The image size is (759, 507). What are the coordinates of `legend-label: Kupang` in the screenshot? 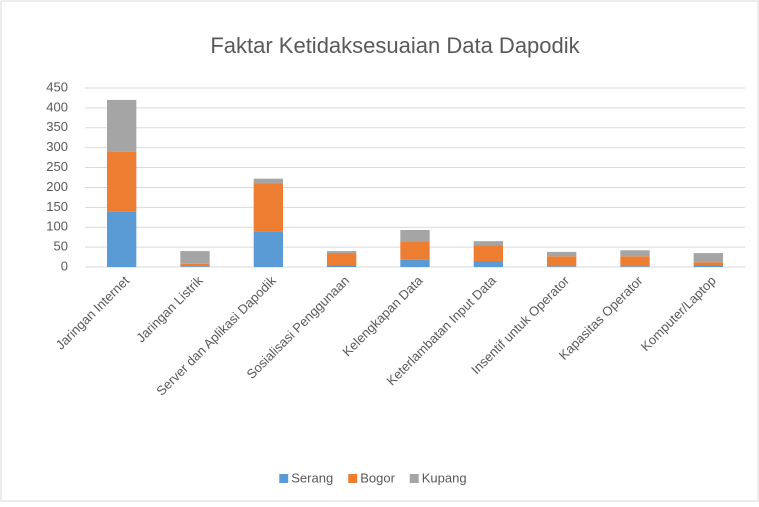 It's located at (444, 477).